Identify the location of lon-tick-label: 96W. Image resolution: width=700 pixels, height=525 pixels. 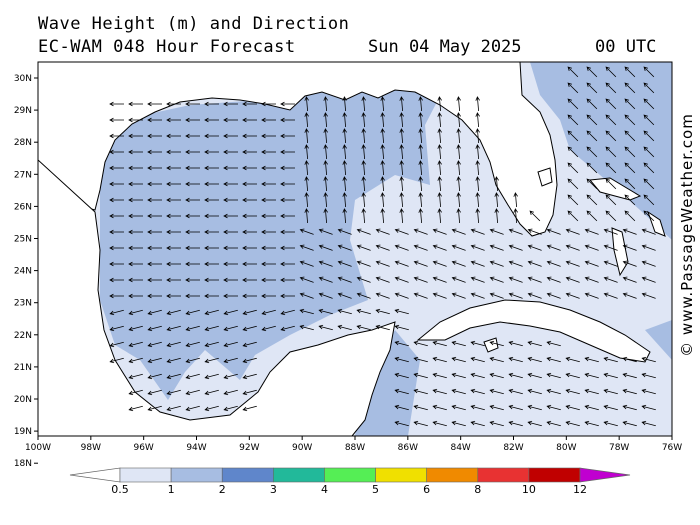
(143, 448).